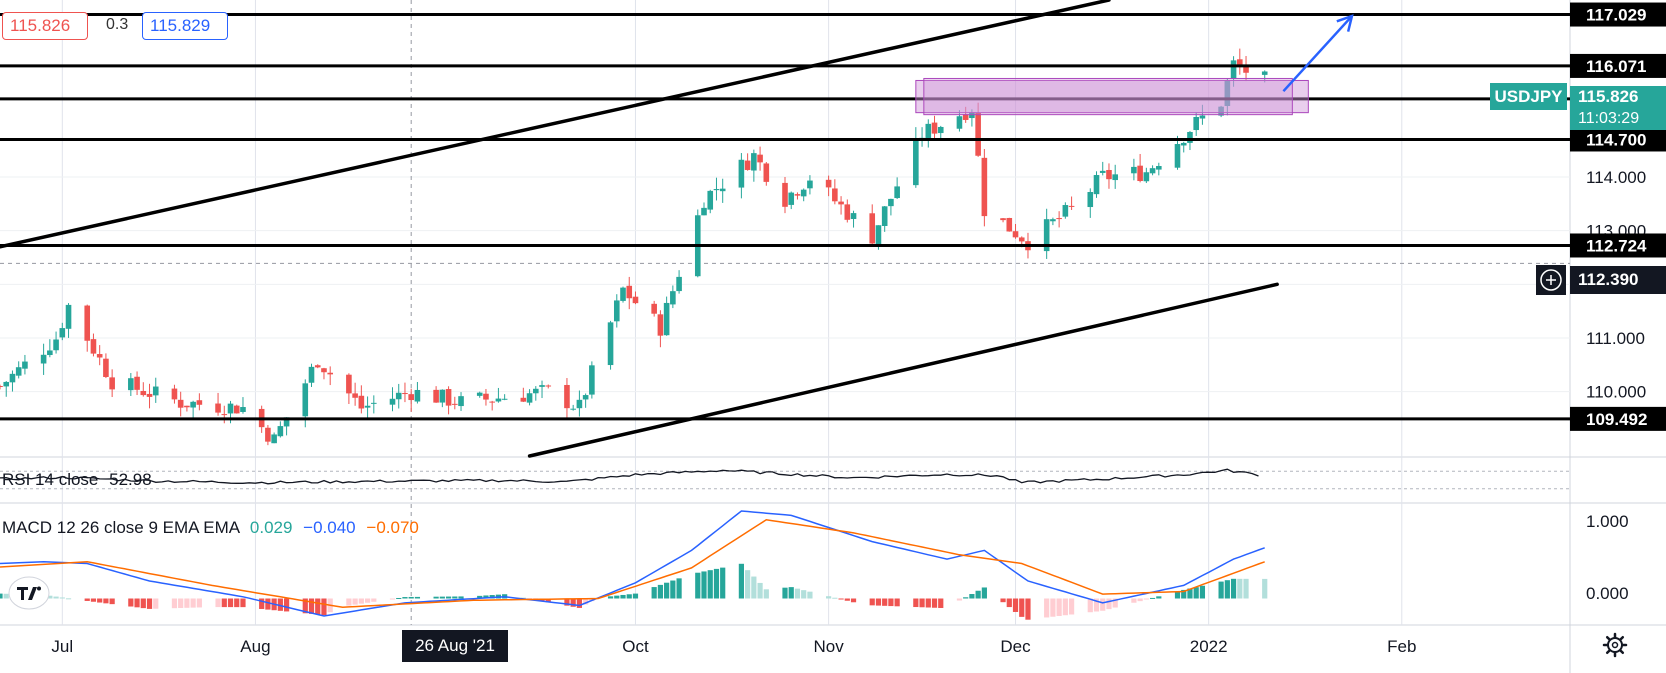  What do you see at coordinates (1615, 645) in the screenshot?
I see `settings-gear-button` at bounding box center [1615, 645].